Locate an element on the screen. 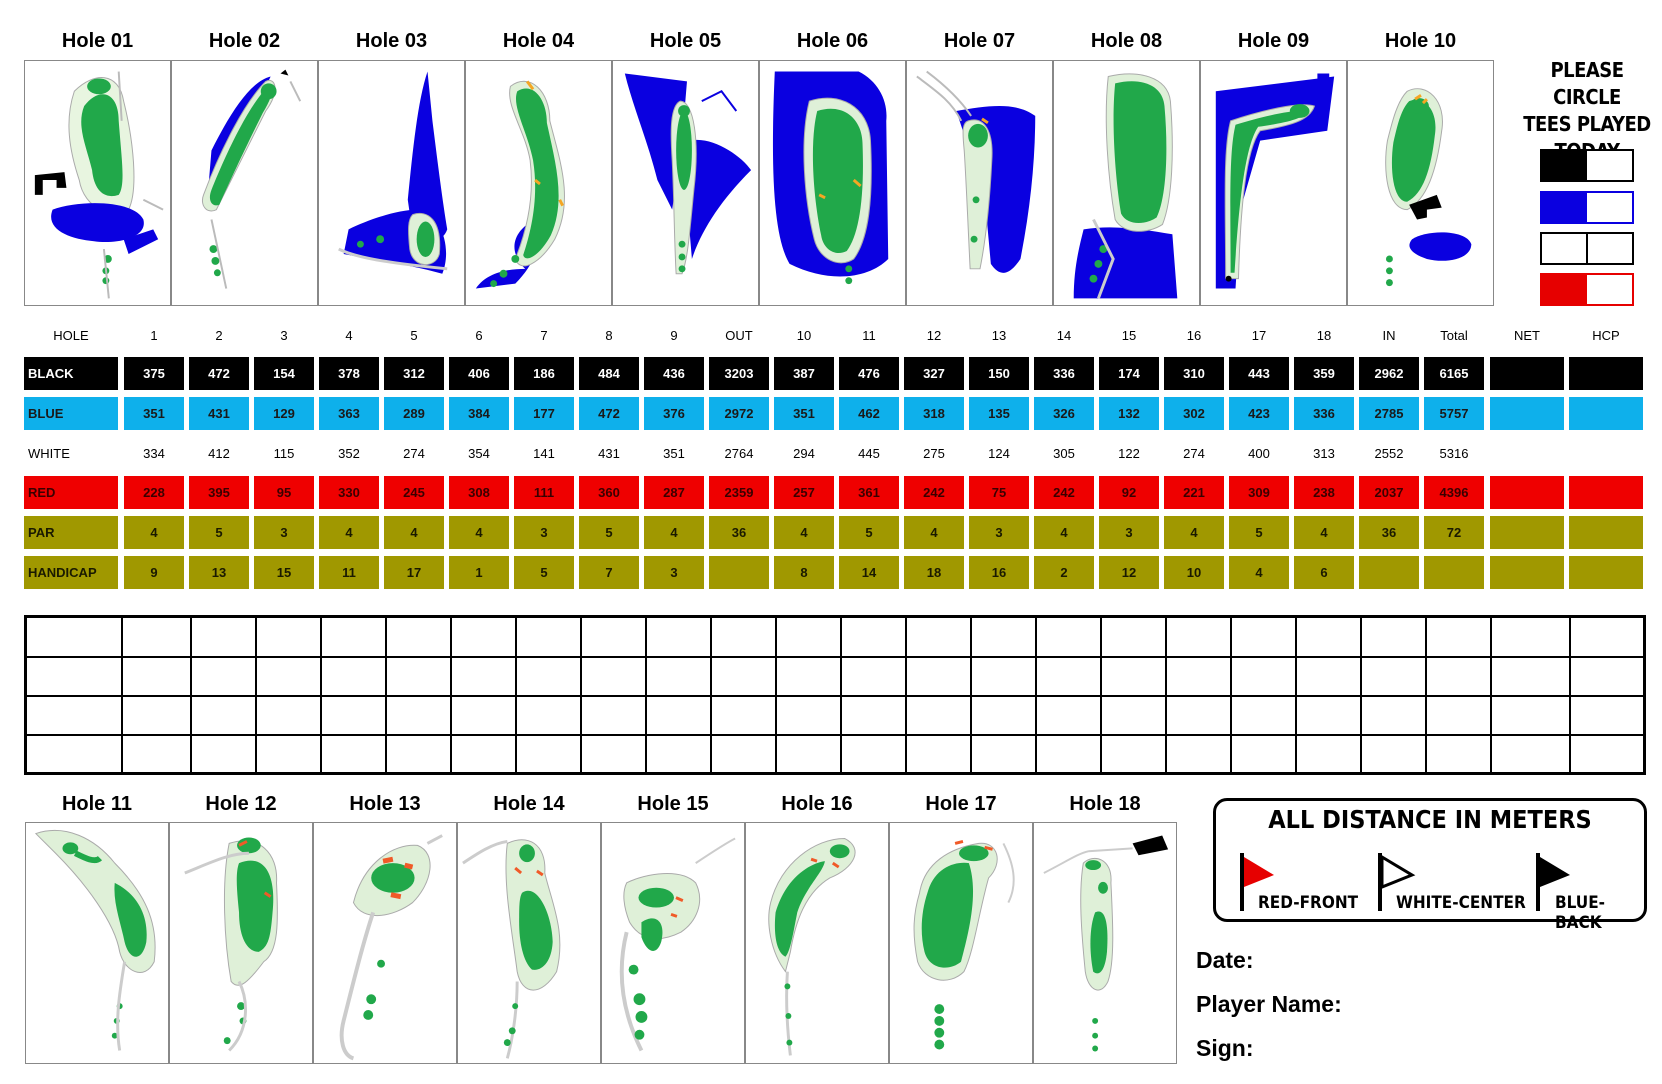 This screenshot has height=1084, width=1662. score-cell: 92 is located at coordinates (1129, 492).